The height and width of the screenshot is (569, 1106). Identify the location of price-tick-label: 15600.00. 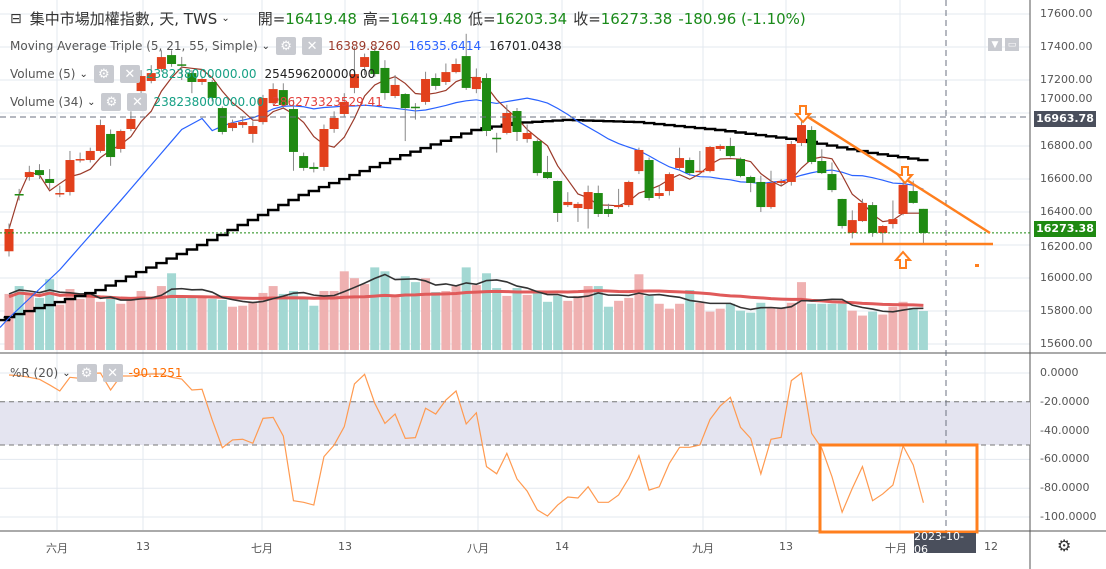
(1066, 343).